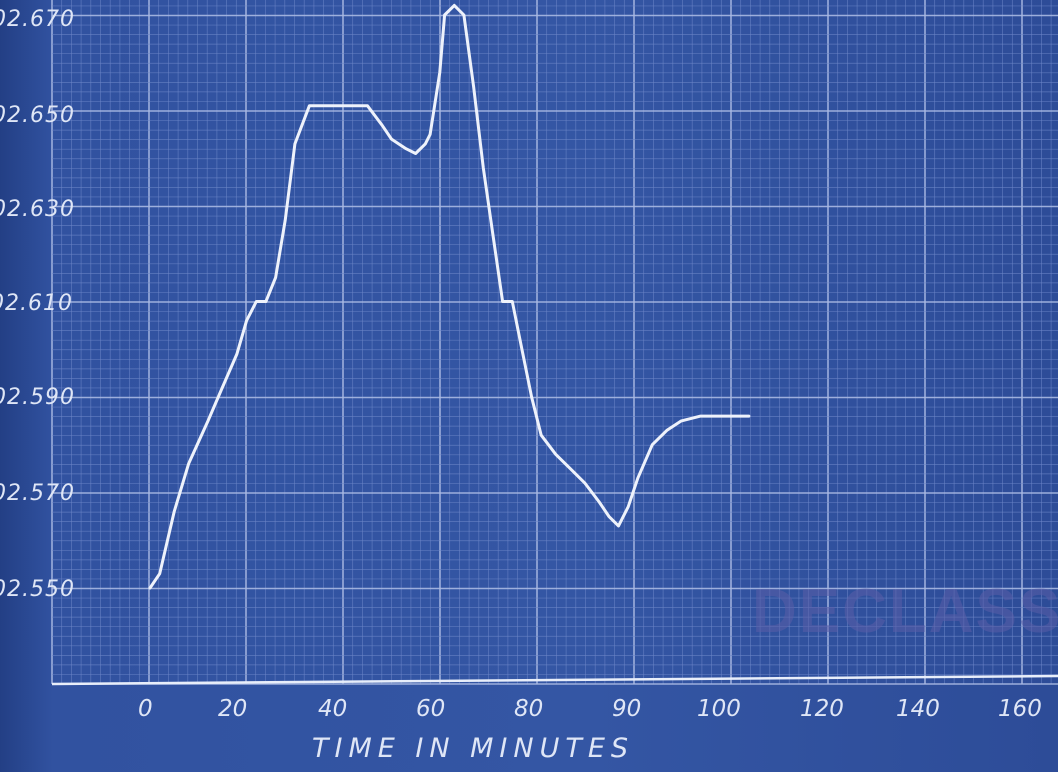 The width and height of the screenshot is (1058, 772). I want to click on x-tick-labels: 0 20 40 60 80 90 100 120 140 160, so click(590, 709).